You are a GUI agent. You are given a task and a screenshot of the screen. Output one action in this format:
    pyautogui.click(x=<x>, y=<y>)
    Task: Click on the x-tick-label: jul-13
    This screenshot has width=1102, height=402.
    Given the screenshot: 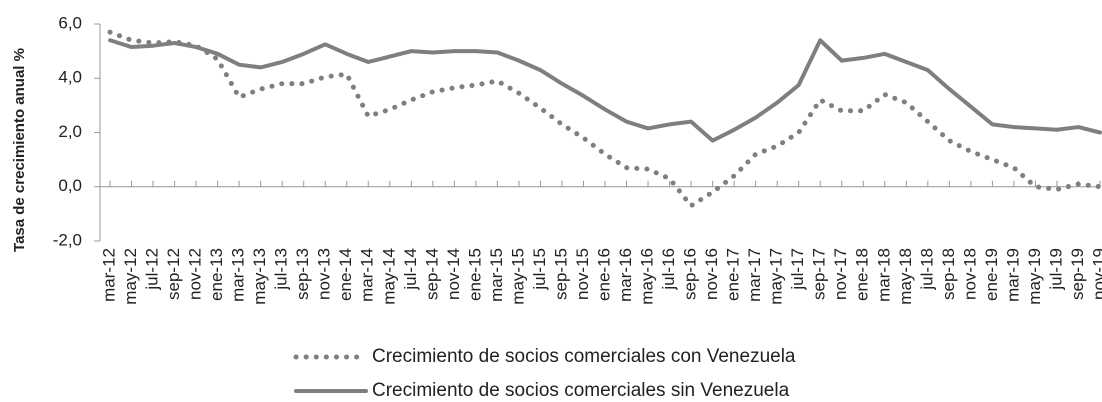 What is the action you would take?
    pyautogui.click(x=281, y=269)
    